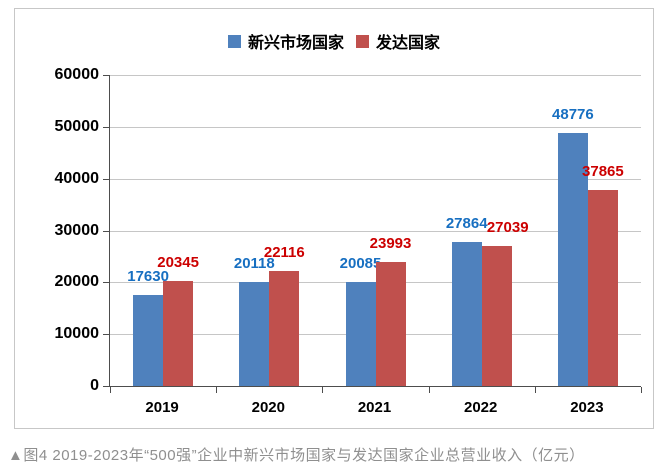 The height and width of the screenshot is (473, 669). I want to click on data-label: 37865, so click(603, 171).